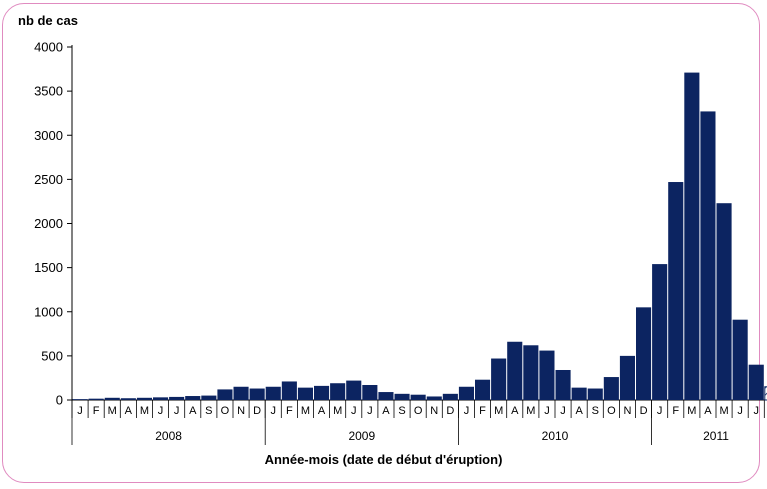  What do you see at coordinates (52, 355) in the screenshot?
I see `y-tick-label: 500` at bounding box center [52, 355].